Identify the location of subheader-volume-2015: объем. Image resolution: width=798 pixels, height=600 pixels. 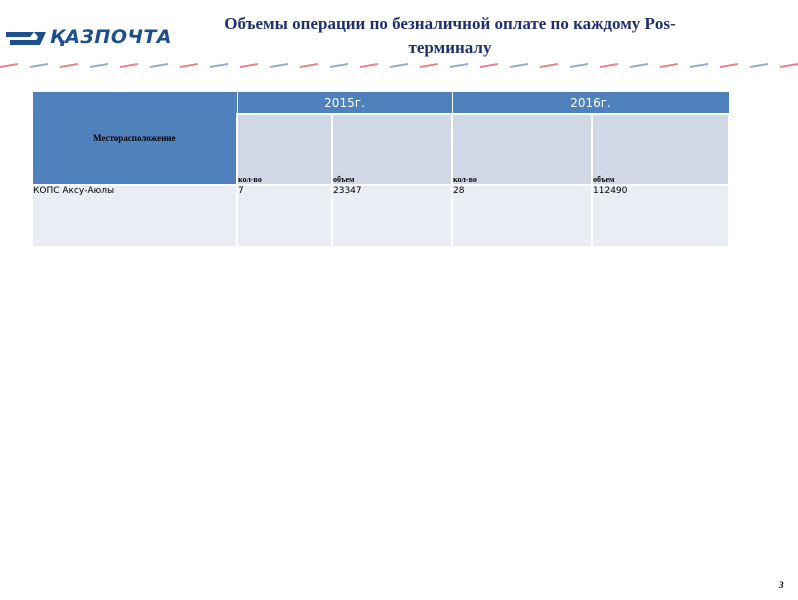
(392, 149).